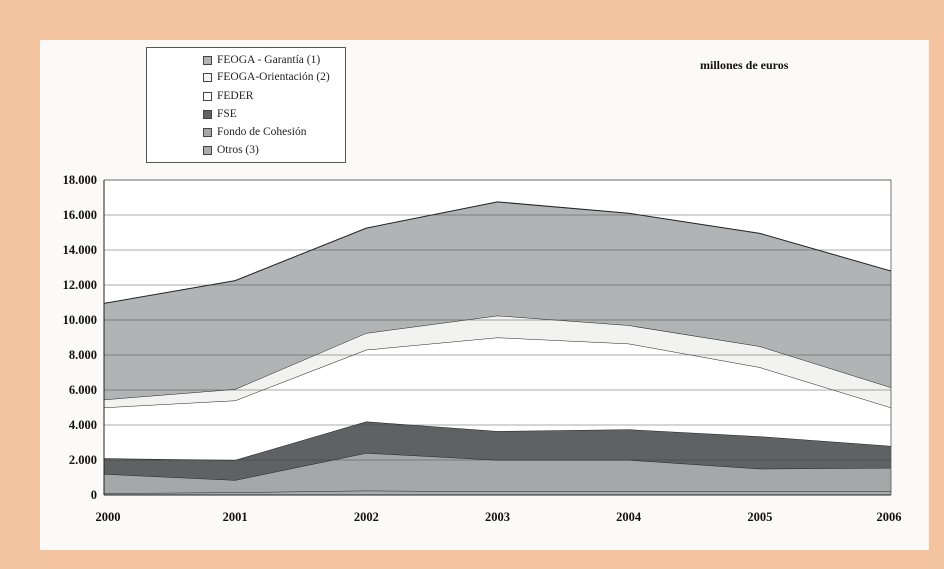  I want to click on x-tick-label: 2006, so click(889, 517).